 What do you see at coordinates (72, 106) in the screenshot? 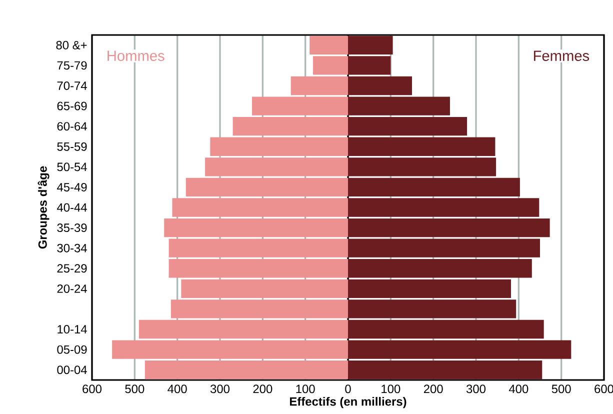
I see `y-tick-label: 65-69` at bounding box center [72, 106].